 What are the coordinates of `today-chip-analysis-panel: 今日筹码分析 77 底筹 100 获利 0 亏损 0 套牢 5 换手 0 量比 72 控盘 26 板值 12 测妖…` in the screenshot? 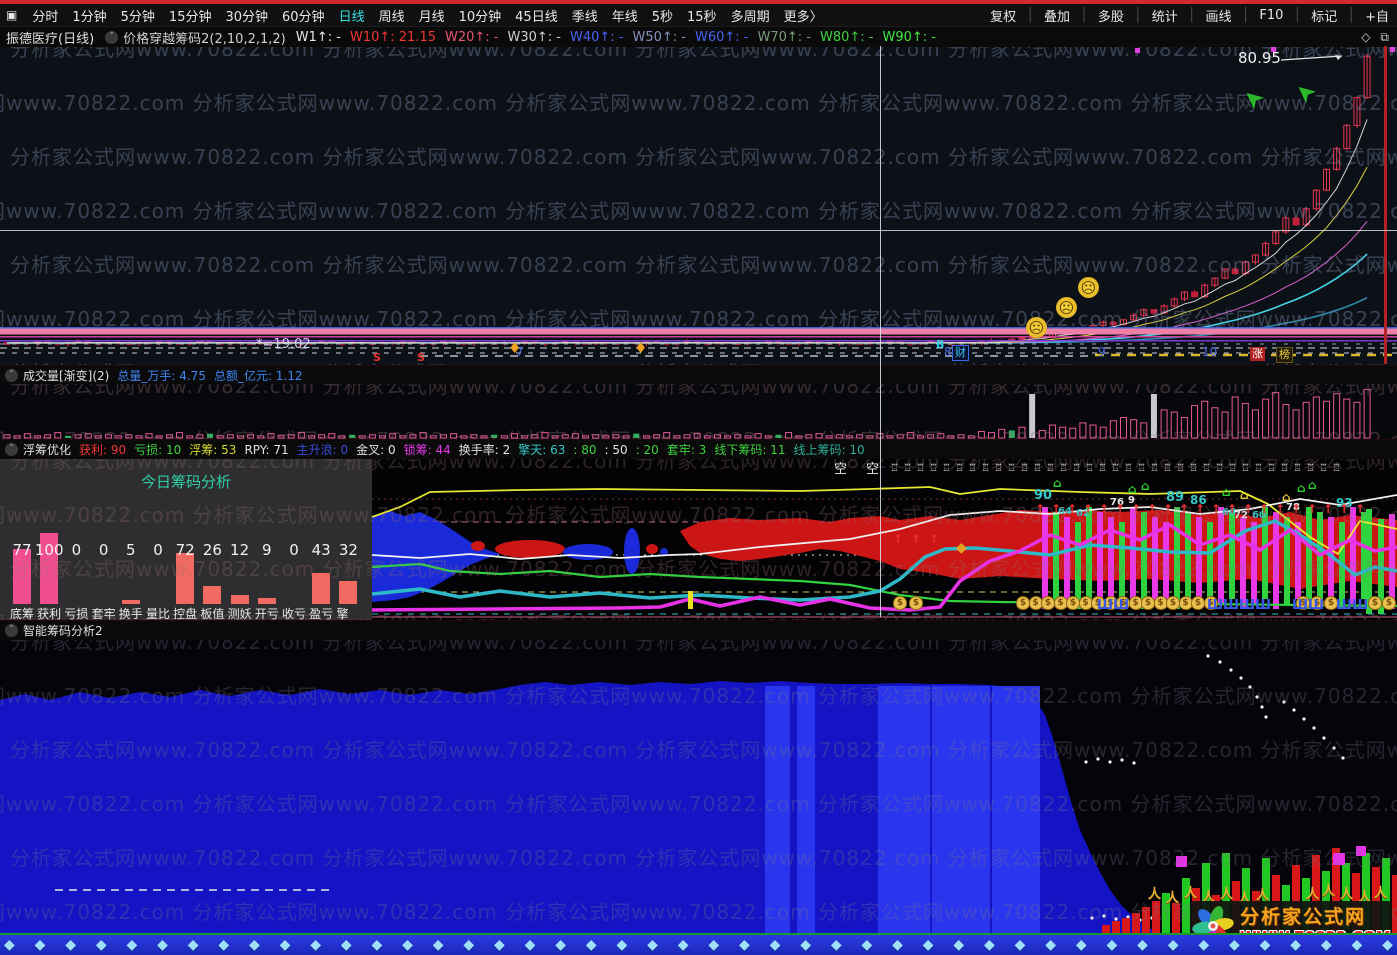 It's located at (186, 539).